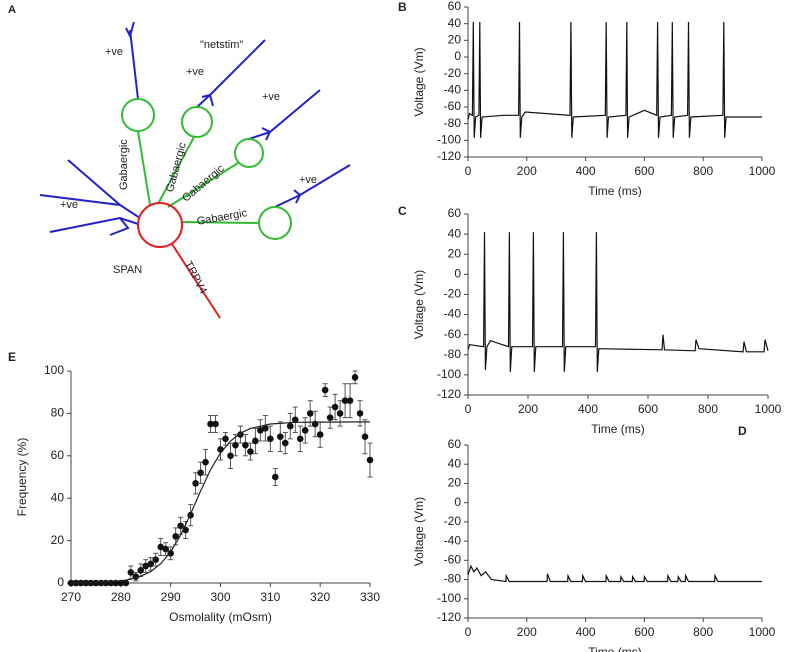 The height and width of the screenshot is (652, 788). What do you see at coordinates (402, 7) in the screenshot?
I see `panel-label: B` at bounding box center [402, 7].